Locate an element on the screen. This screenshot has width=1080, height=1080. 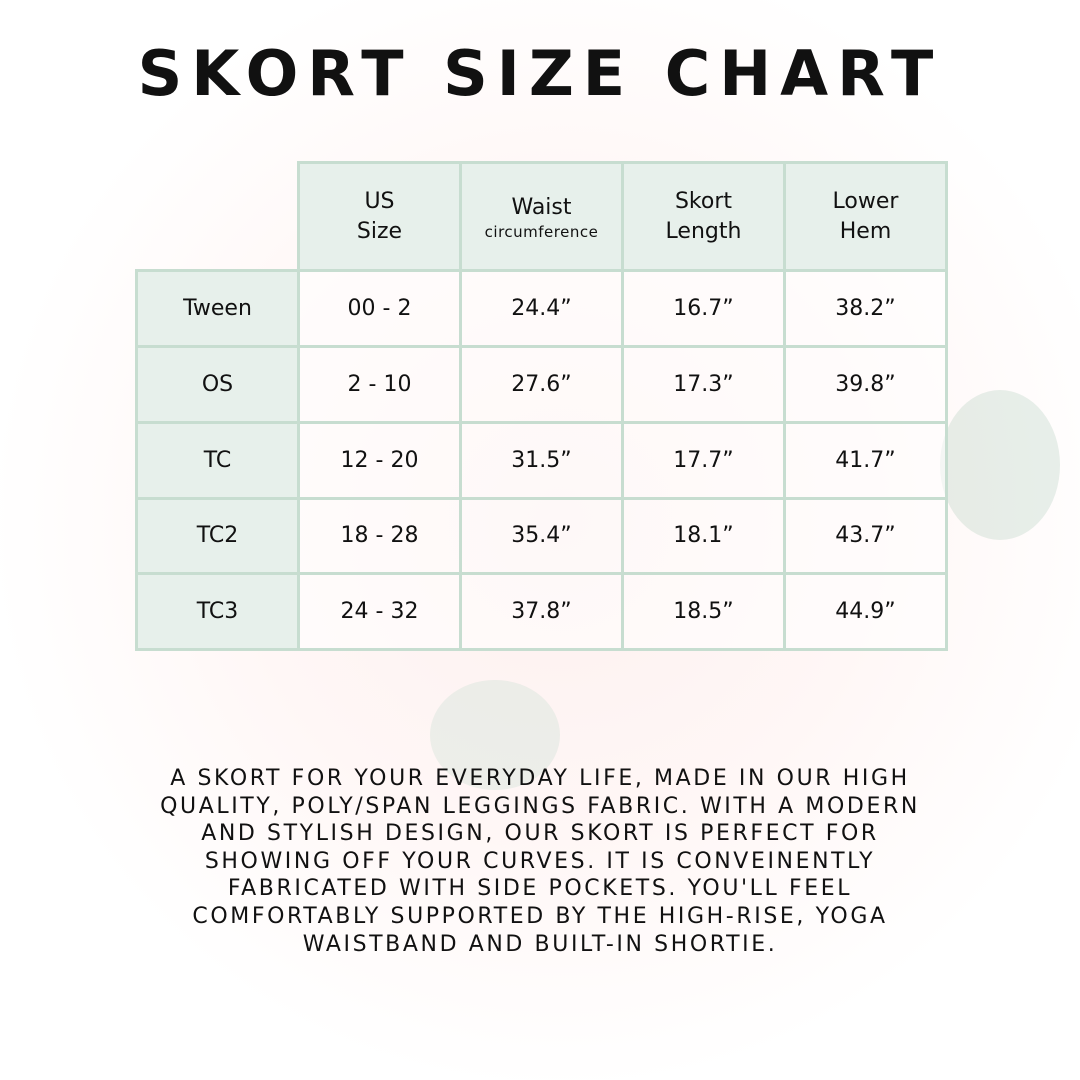
table-cell: 44.9” is located at coordinates (865, 611).